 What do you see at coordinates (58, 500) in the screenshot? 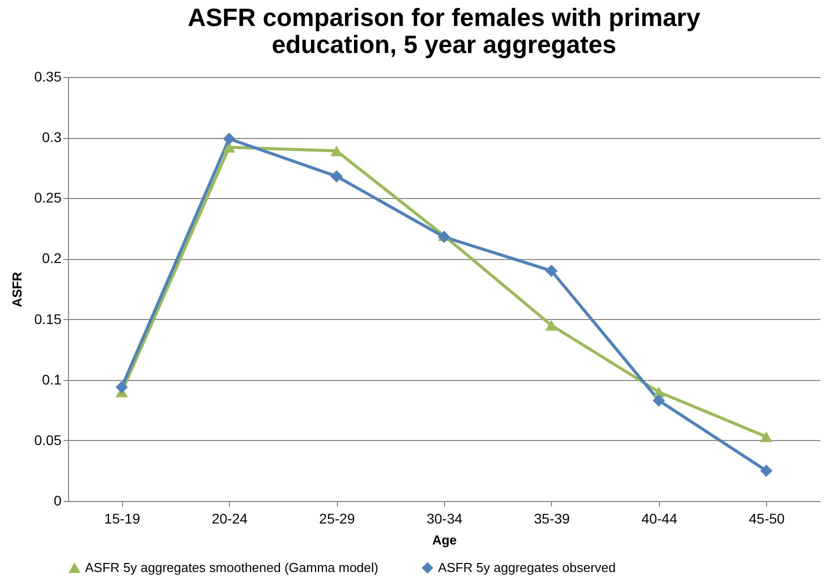
I see `y-tick-label: 0` at bounding box center [58, 500].